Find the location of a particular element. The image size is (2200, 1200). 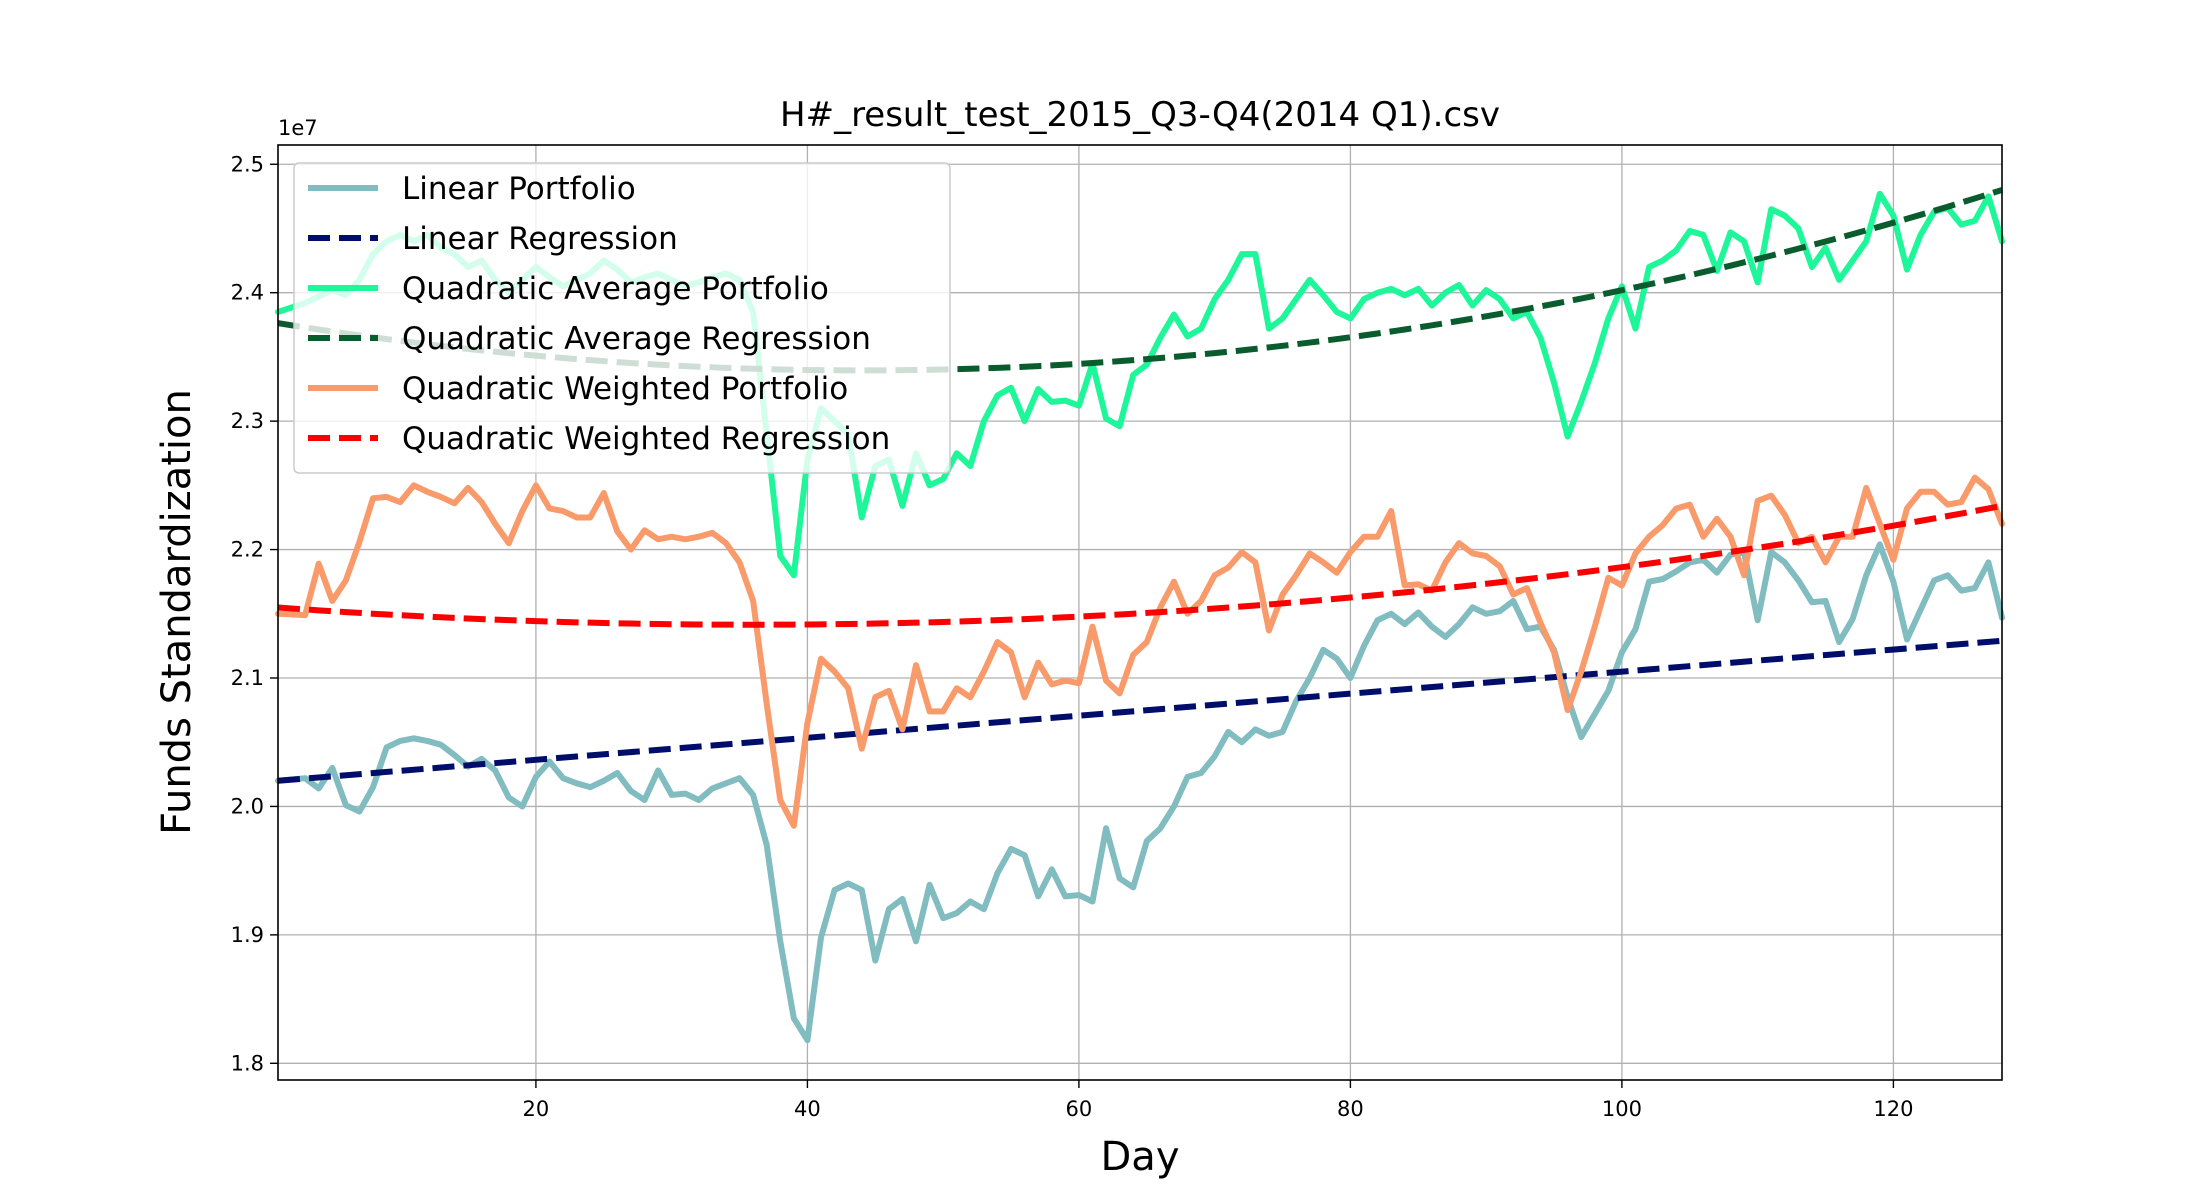

legend-label: Quadratic Average Portfolio is located at coordinates (615, 289).